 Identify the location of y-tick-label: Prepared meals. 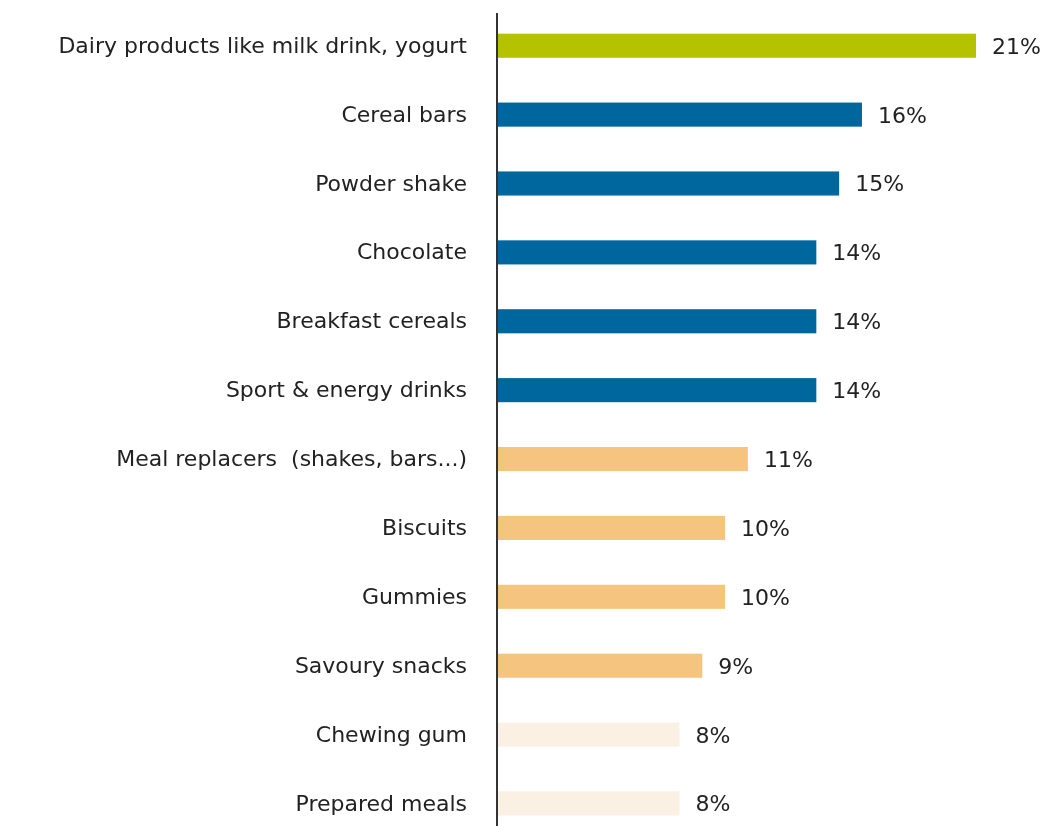
(381, 803).